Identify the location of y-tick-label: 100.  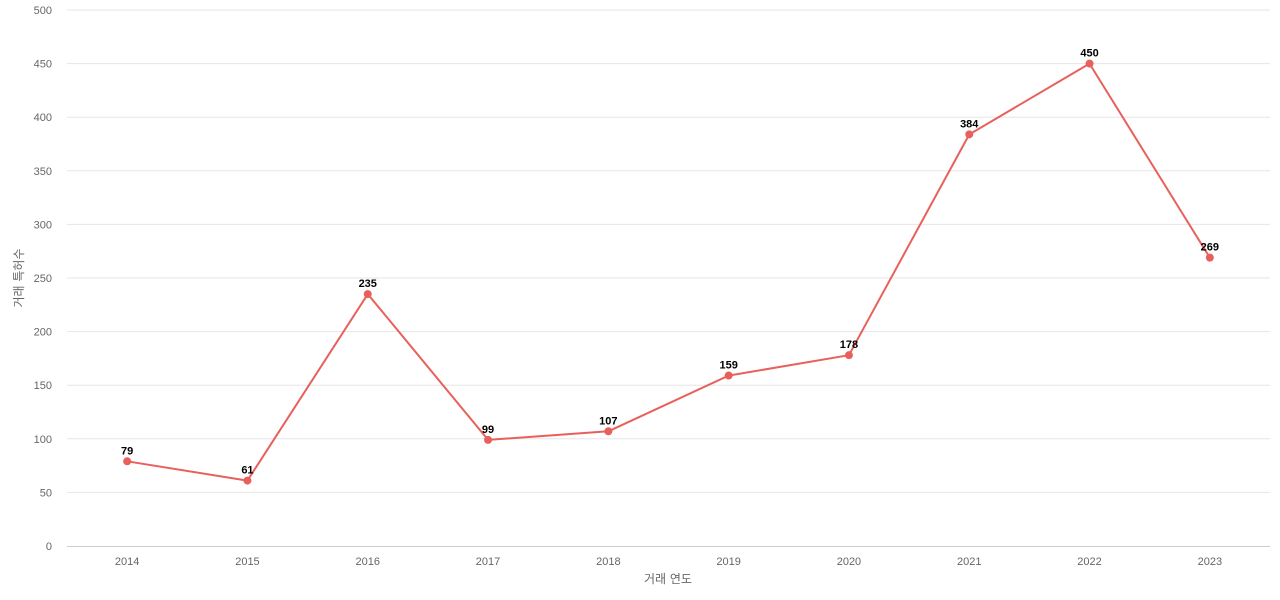
(43, 440).